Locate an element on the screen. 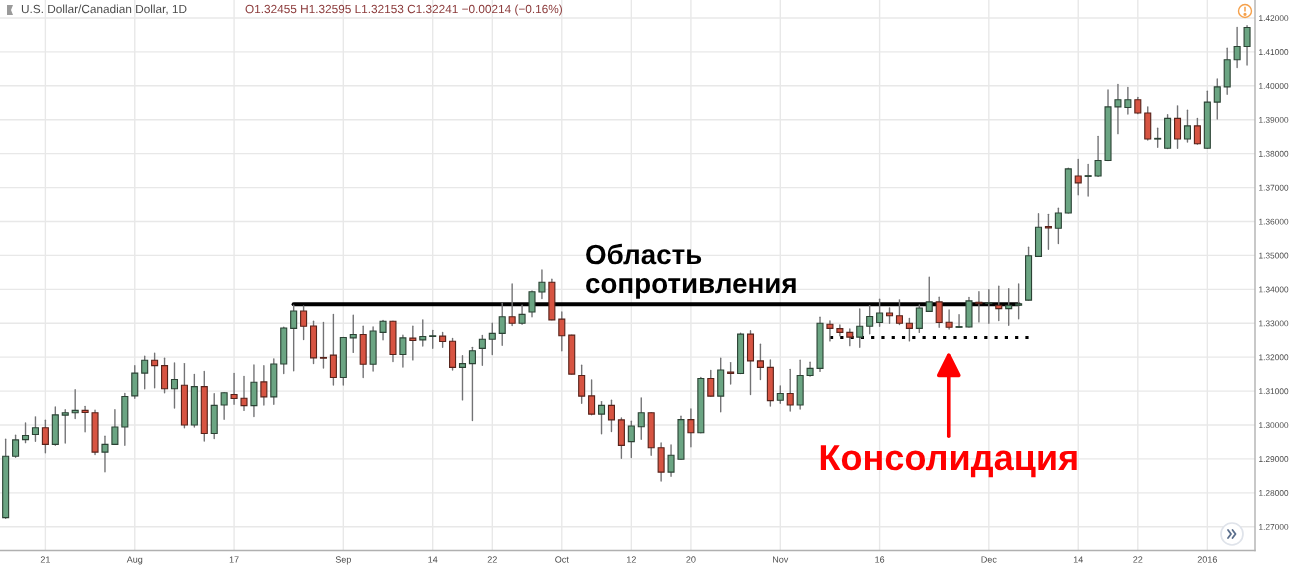  annotation: Область сопротивления is located at coordinates (691, 271).